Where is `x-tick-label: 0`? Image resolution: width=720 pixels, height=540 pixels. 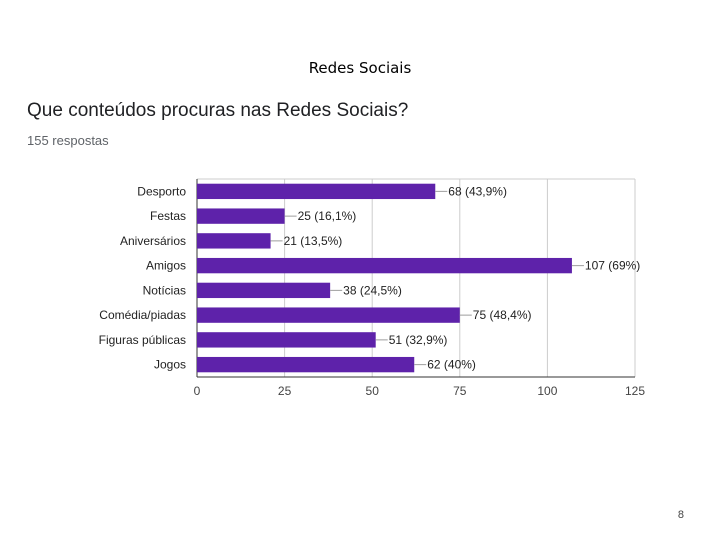 x-tick-label: 0 is located at coordinates (197, 391).